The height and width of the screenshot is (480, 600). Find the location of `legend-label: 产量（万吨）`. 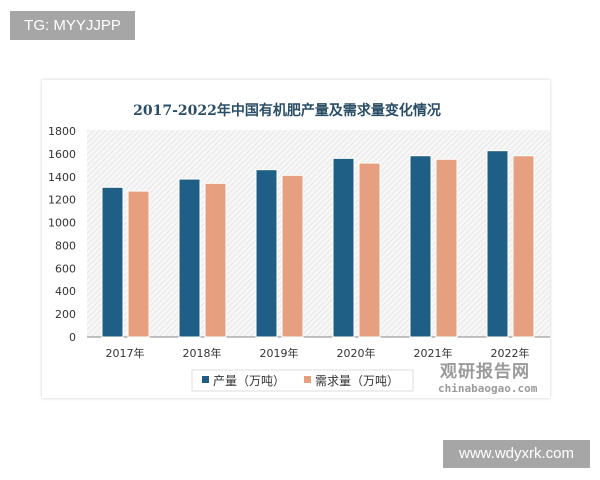

legend-label: 产量（万吨） is located at coordinates (249, 381).